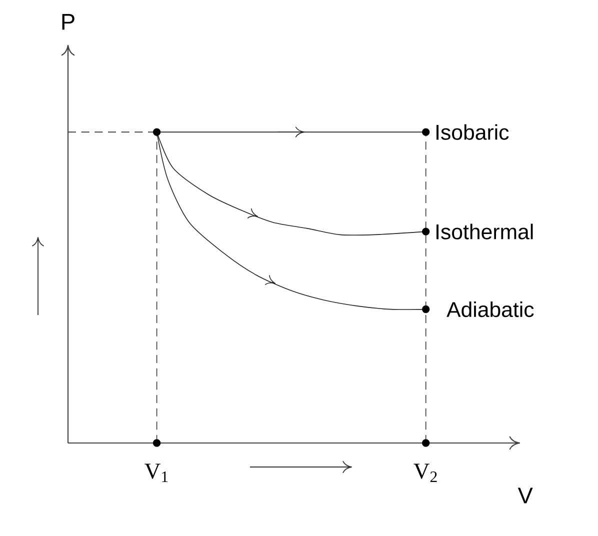 This screenshot has width=598, height=536. What do you see at coordinates (525, 496) in the screenshot?
I see `x-axis-title: V` at bounding box center [525, 496].